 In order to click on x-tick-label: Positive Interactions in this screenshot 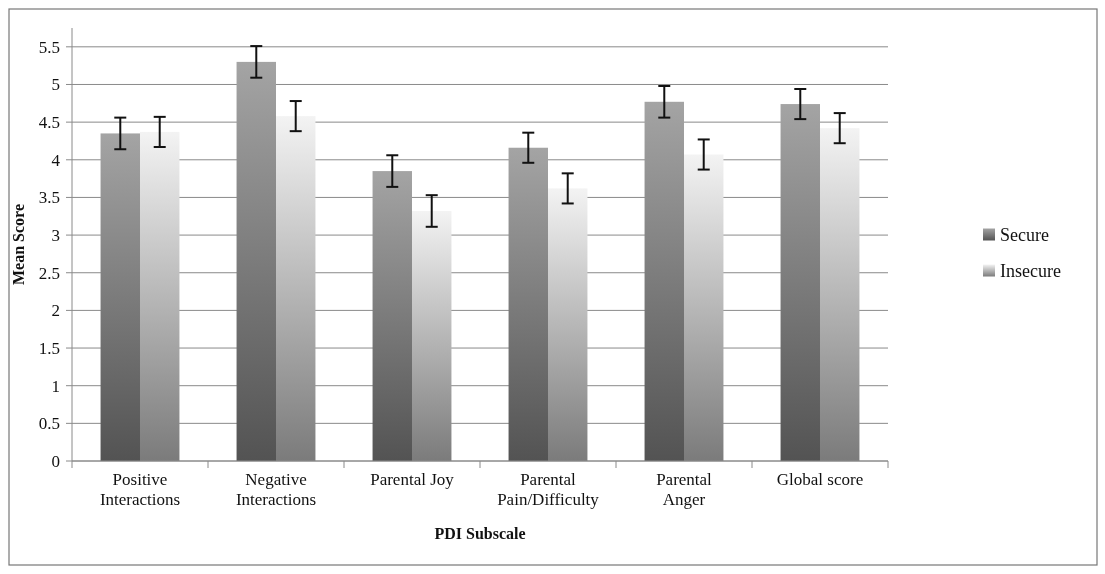, I will do `click(140, 489)`.